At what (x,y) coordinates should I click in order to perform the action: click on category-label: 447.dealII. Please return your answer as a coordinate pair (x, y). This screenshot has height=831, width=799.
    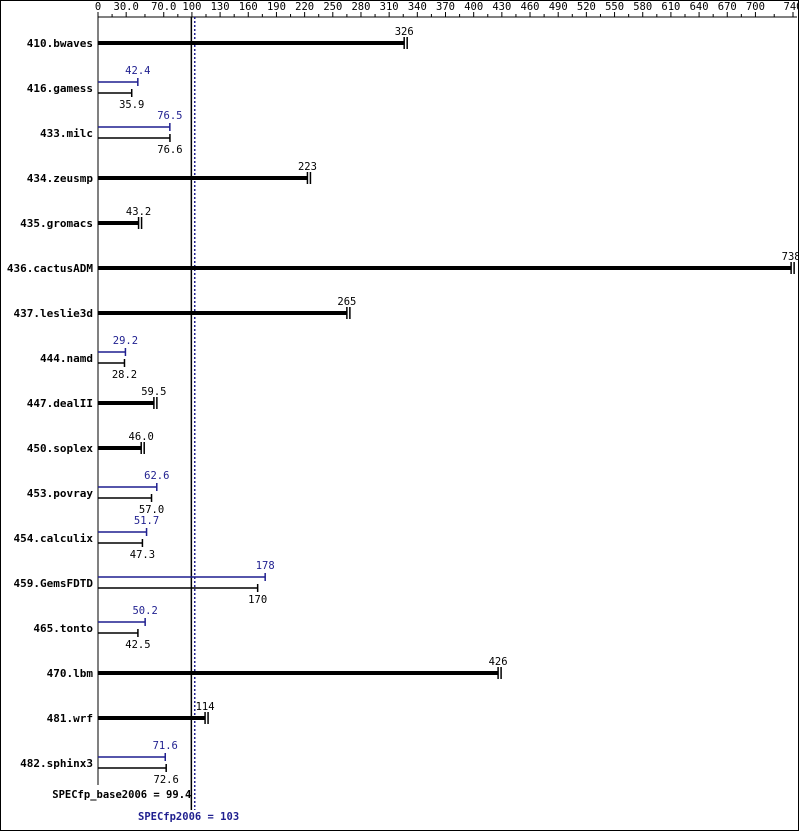
    Looking at the image, I should click on (60, 403).